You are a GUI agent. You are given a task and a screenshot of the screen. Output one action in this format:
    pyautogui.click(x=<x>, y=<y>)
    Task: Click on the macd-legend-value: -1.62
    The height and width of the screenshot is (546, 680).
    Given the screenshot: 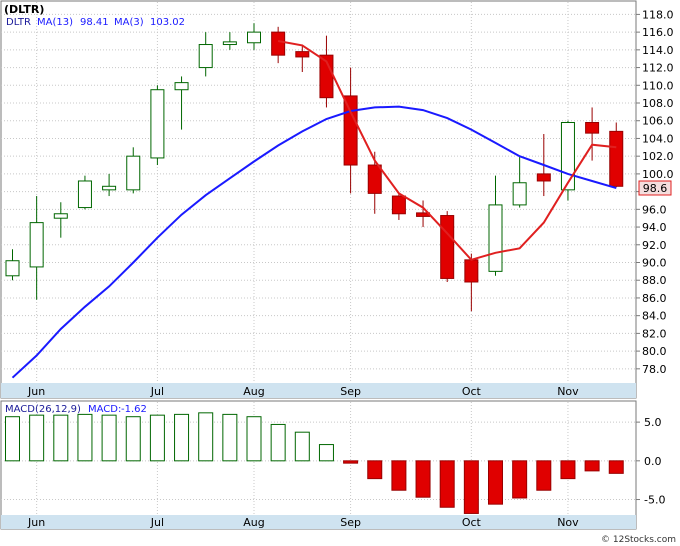 What is the action you would take?
    pyautogui.click(x=134, y=409)
    